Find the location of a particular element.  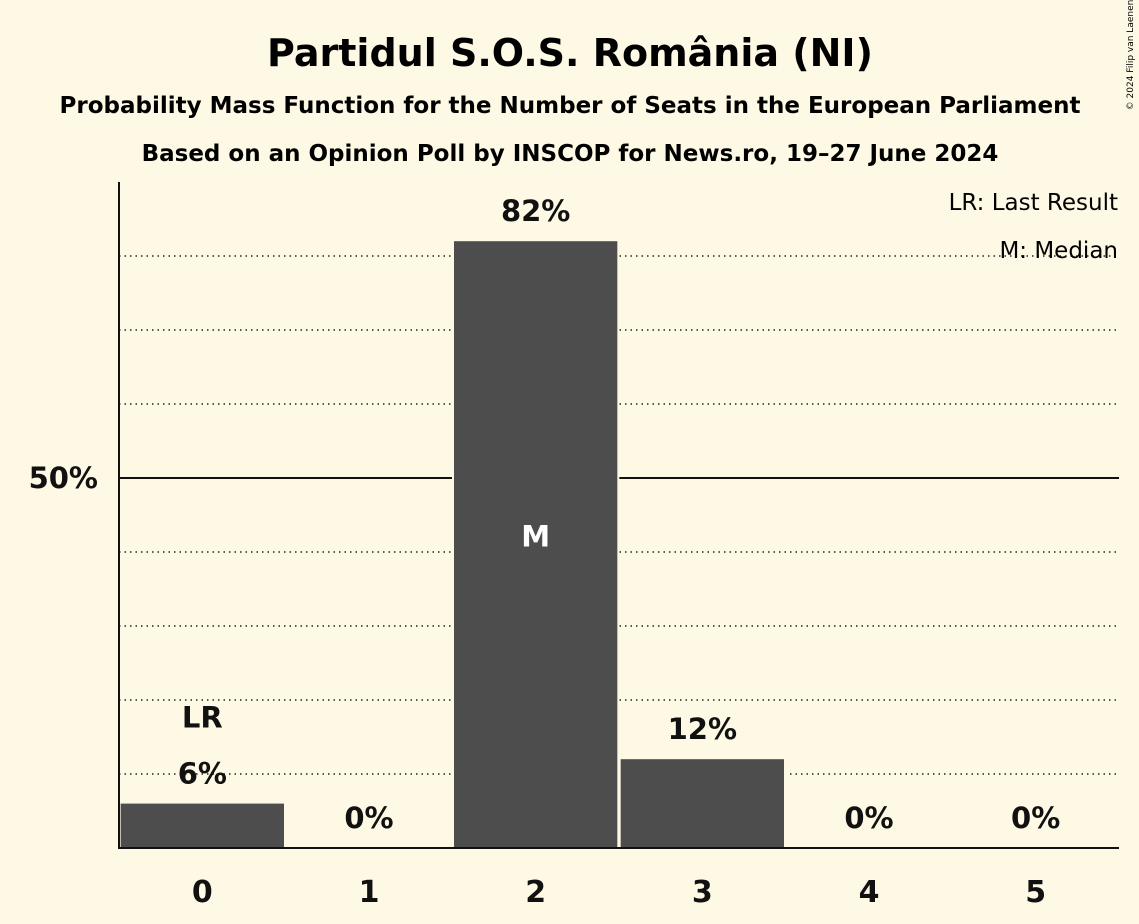

y-tick-labels: 50% is located at coordinates (63, 478).